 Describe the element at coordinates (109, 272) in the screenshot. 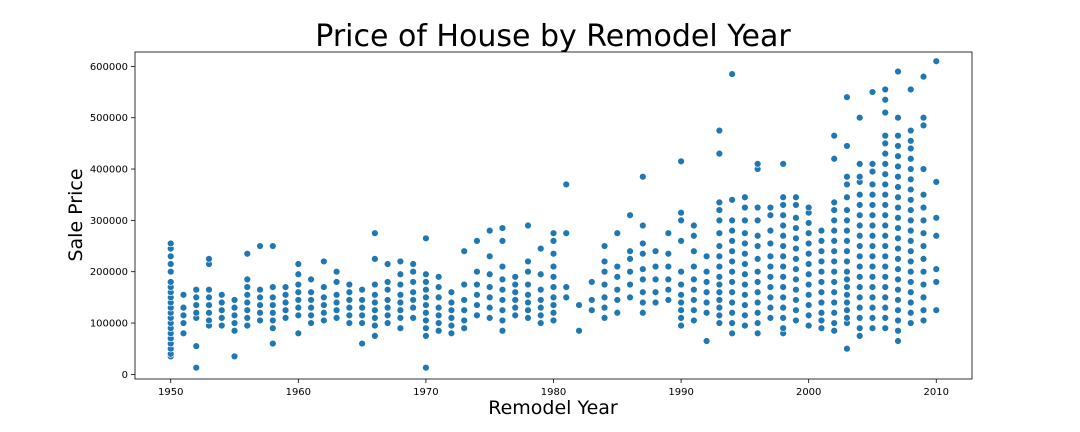

I see `y-tick-label: 200000` at that location.